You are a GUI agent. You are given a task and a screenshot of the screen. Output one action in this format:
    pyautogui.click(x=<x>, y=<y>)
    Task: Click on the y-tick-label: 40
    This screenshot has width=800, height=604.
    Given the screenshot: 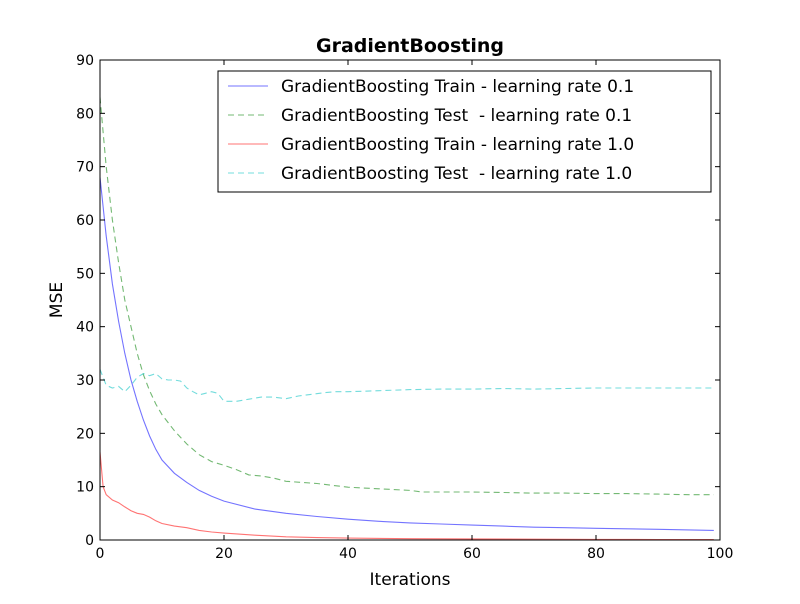 What is the action you would take?
    pyautogui.click(x=85, y=328)
    